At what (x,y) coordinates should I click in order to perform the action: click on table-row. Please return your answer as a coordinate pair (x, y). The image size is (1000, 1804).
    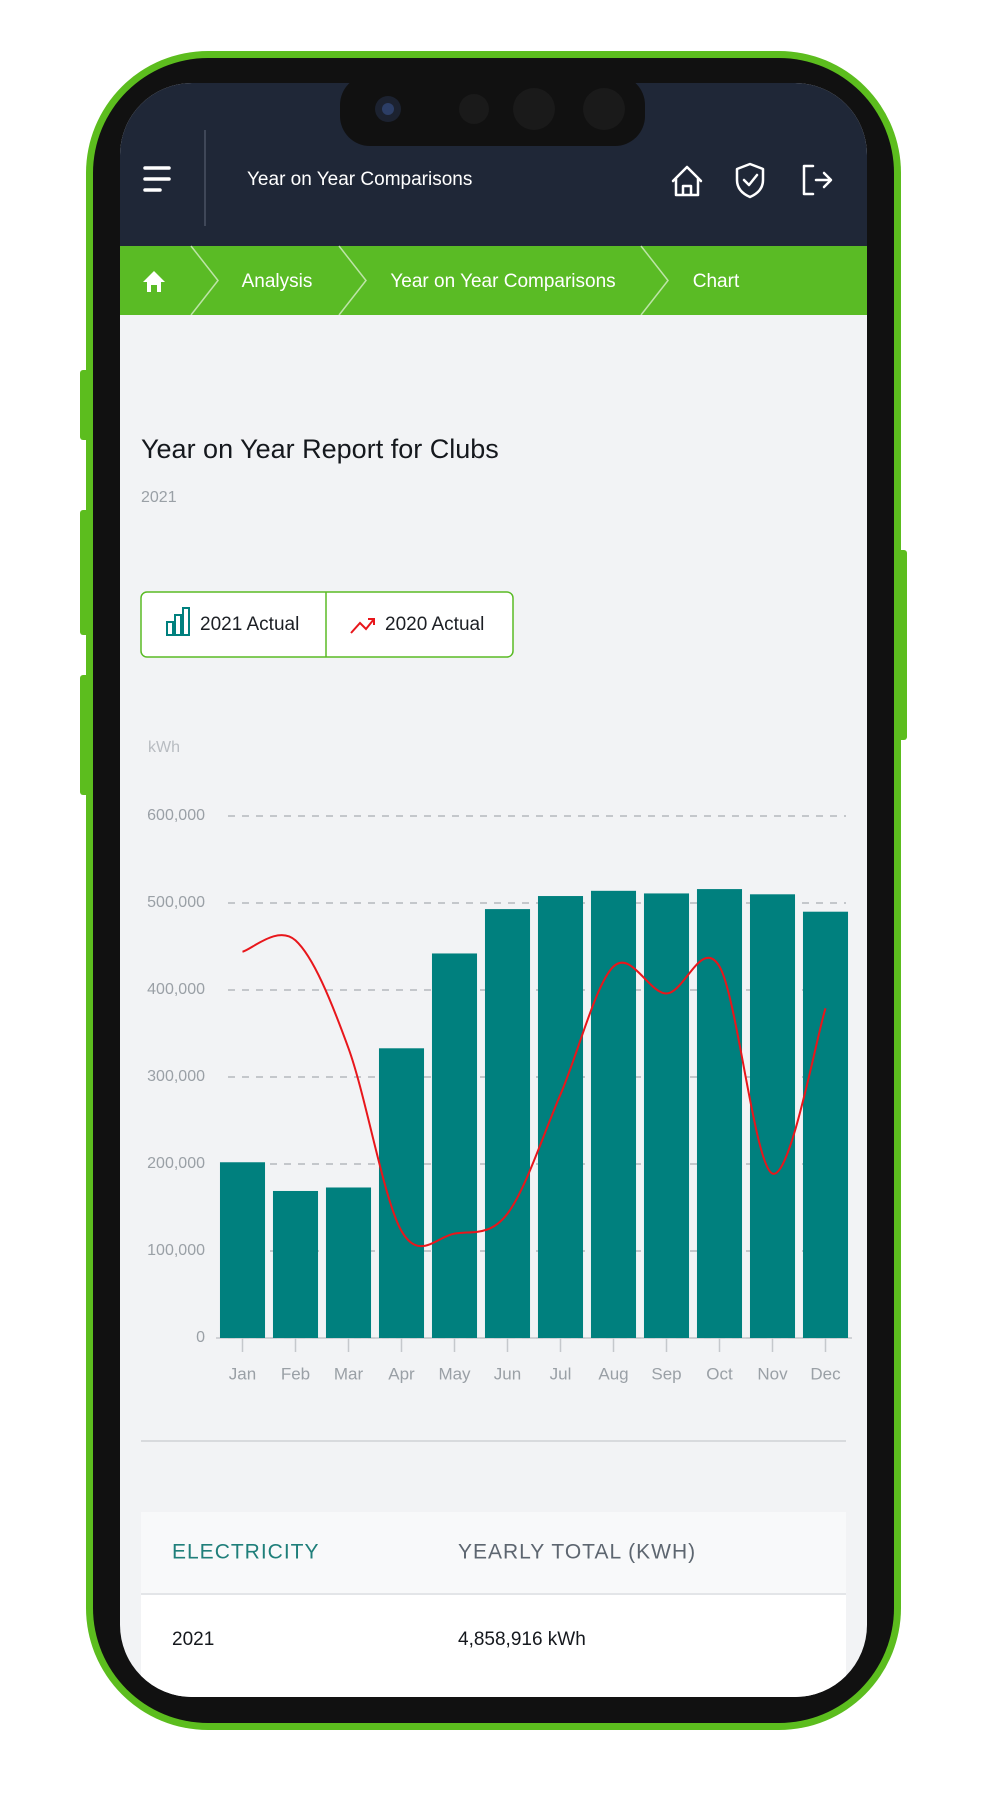
    Looking at the image, I should click on (493, 1646).